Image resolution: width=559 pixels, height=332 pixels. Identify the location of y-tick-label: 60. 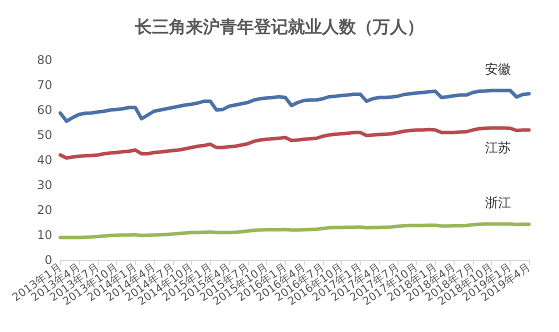
(44, 110).